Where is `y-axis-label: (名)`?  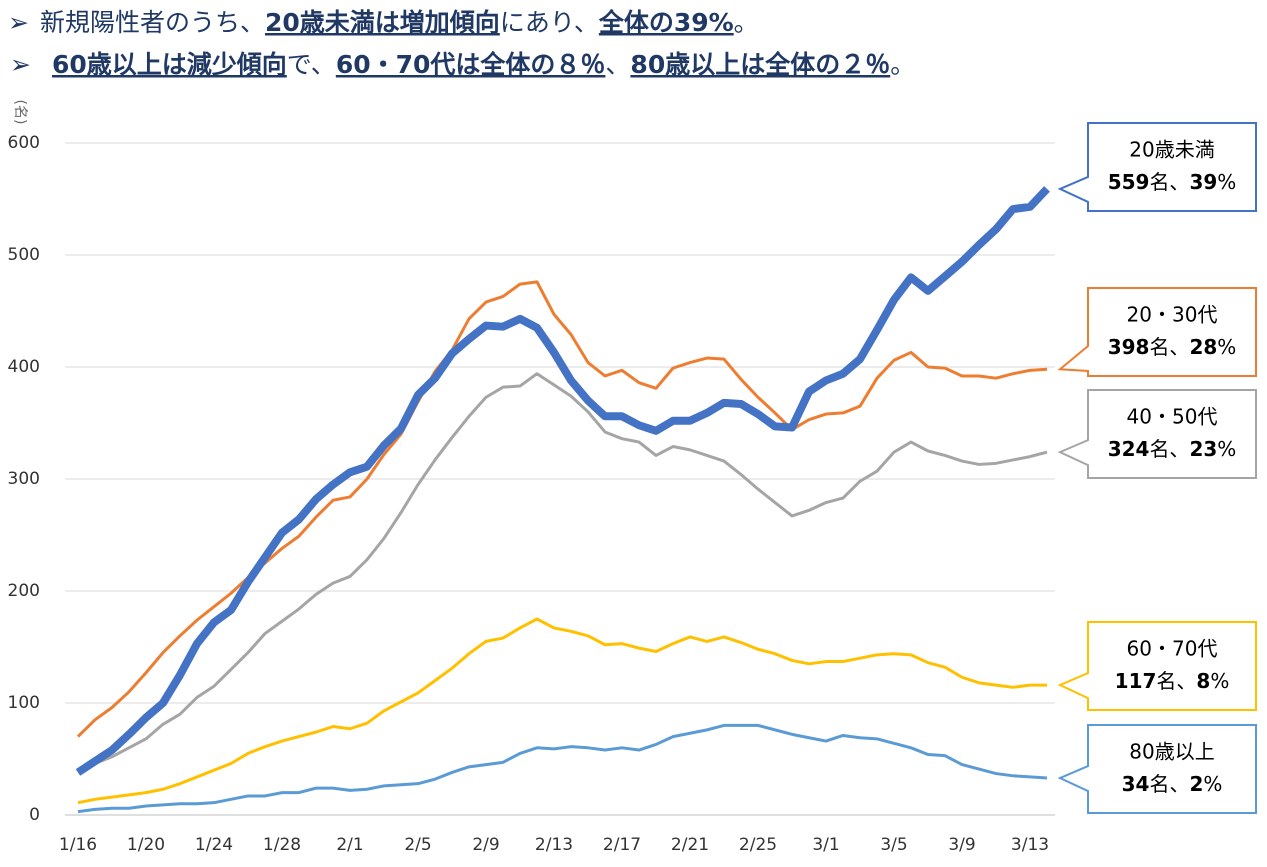 y-axis-label: (名) is located at coordinates (20, 112).